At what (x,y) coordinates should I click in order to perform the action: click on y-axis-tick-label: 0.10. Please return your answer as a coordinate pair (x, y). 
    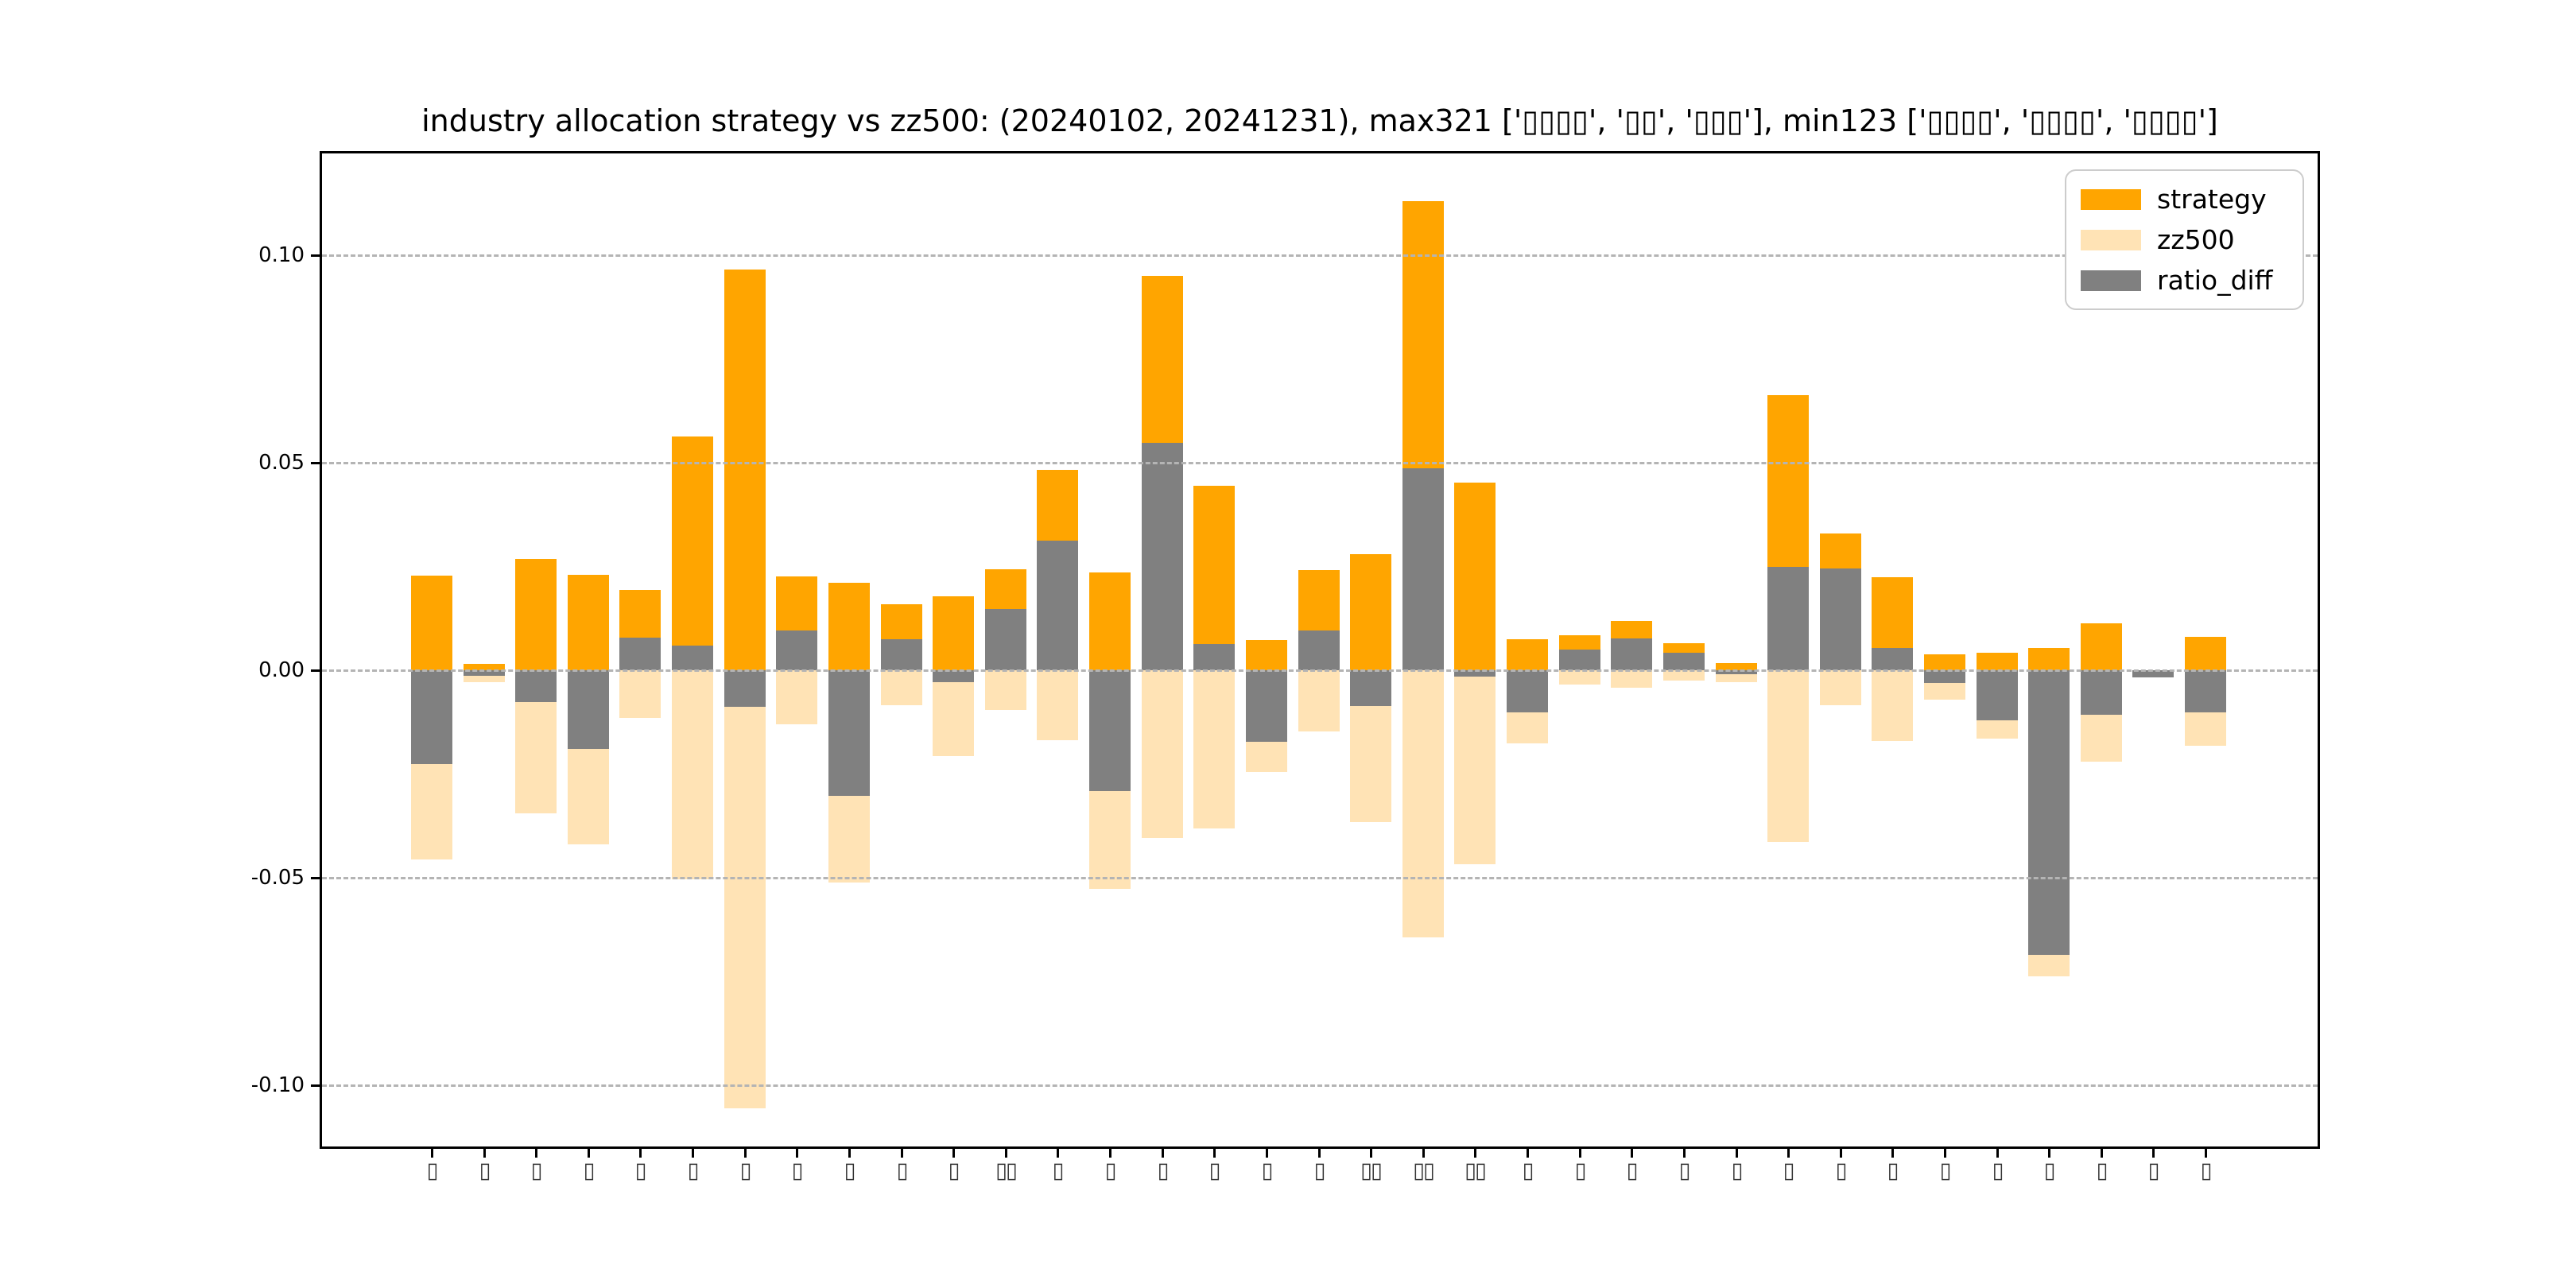
    Looking at the image, I should click on (282, 255).